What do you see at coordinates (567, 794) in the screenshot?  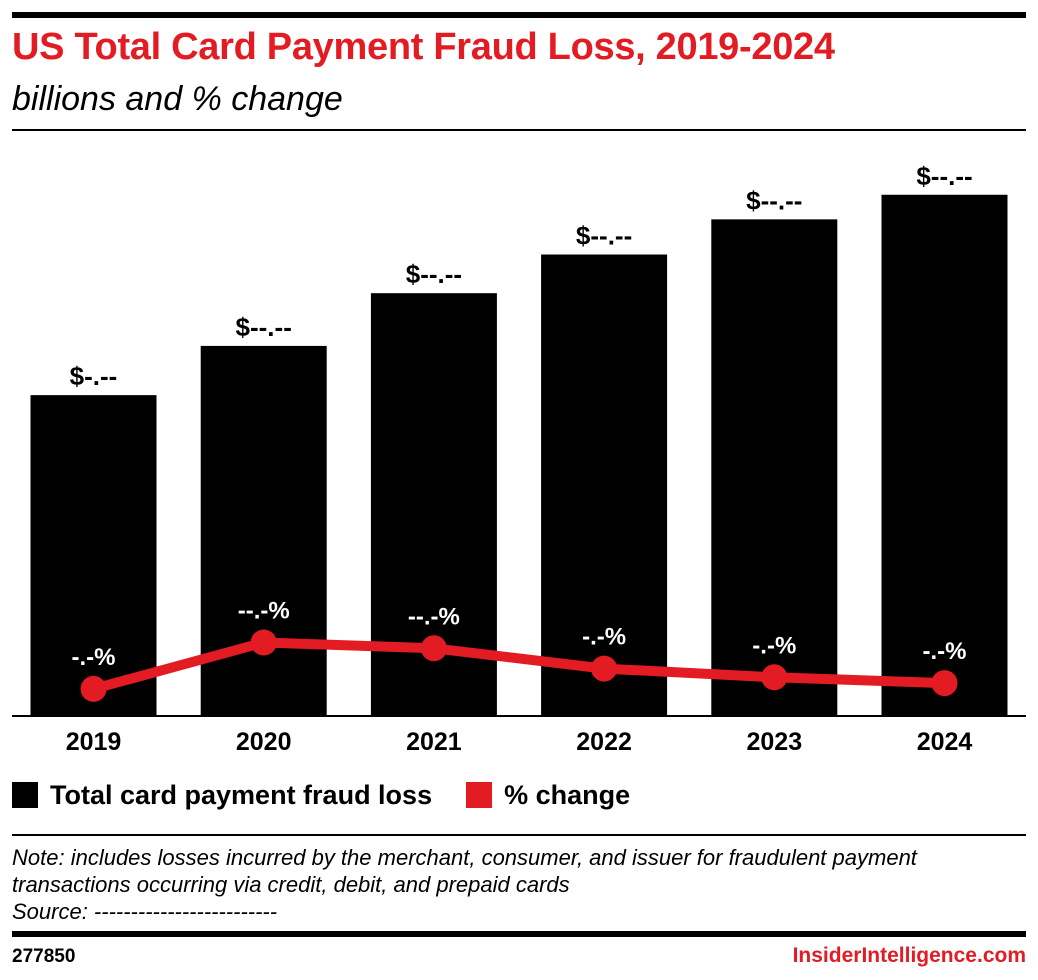 I see `legend-label-pct-change: % change` at bounding box center [567, 794].